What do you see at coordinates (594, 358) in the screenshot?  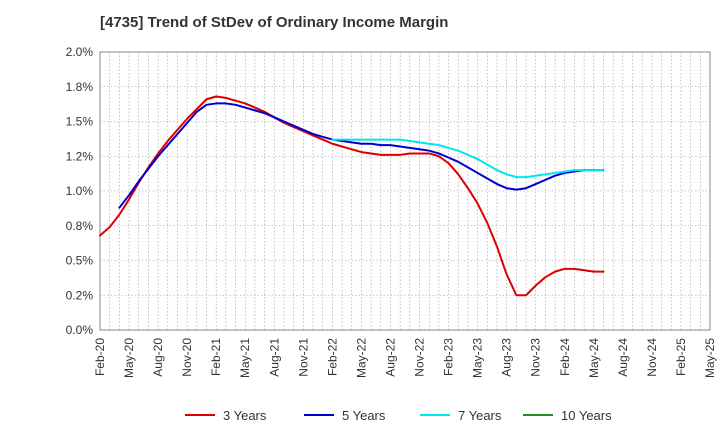 I see `x-tick-label: May-24` at bounding box center [594, 358].